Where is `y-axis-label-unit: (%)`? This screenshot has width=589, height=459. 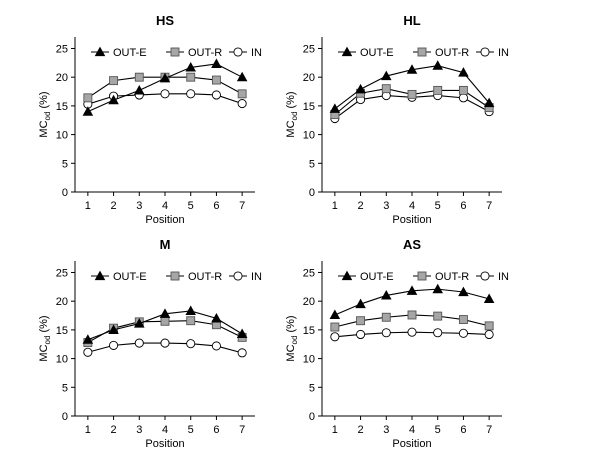 y-axis-label-unit: (%) is located at coordinates (291, 325).